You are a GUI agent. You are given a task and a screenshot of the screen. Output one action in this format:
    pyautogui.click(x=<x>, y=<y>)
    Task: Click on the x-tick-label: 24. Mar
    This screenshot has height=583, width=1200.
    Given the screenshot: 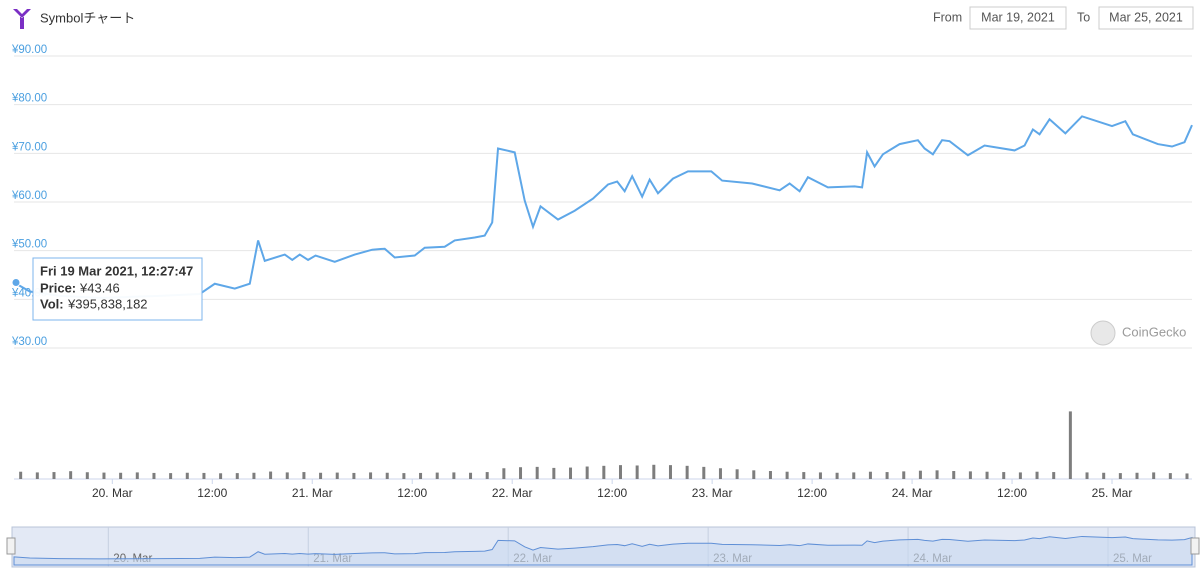 What is the action you would take?
    pyautogui.click(x=912, y=493)
    